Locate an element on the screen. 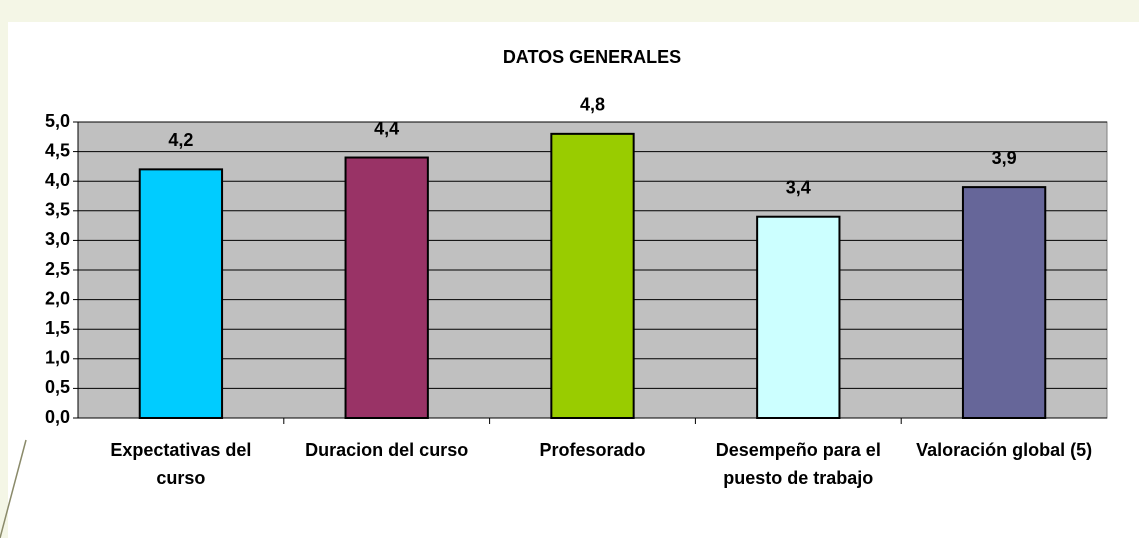  data-label: 4,4 is located at coordinates (386, 128).